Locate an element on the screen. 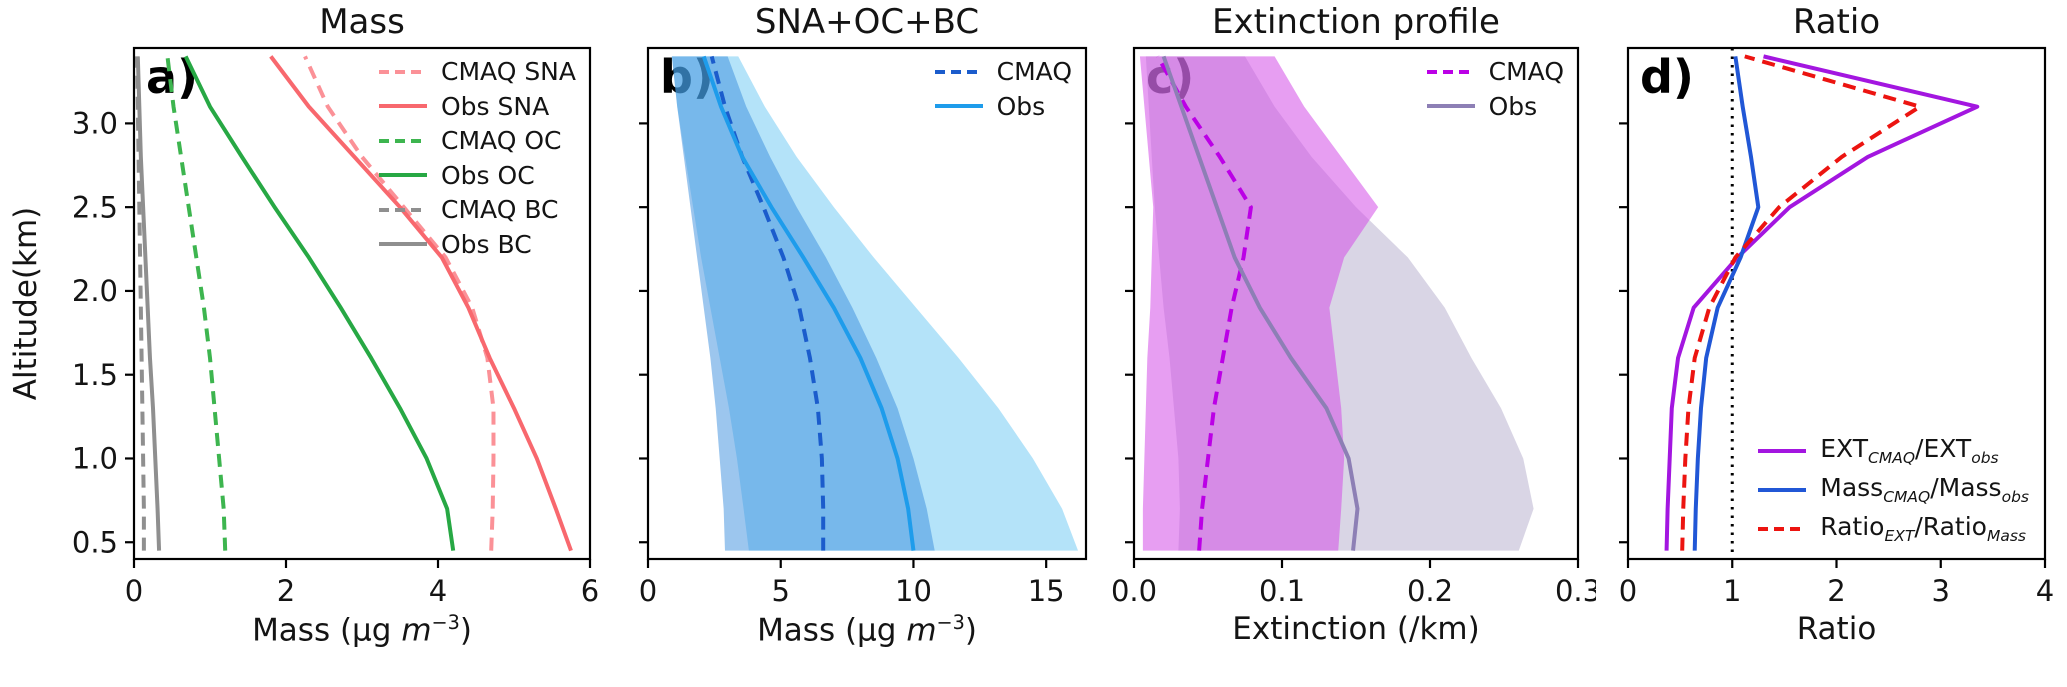 The height and width of the screenshot is (687, 2067). svg-text: 1.5 is located at coordinates (95, 375).